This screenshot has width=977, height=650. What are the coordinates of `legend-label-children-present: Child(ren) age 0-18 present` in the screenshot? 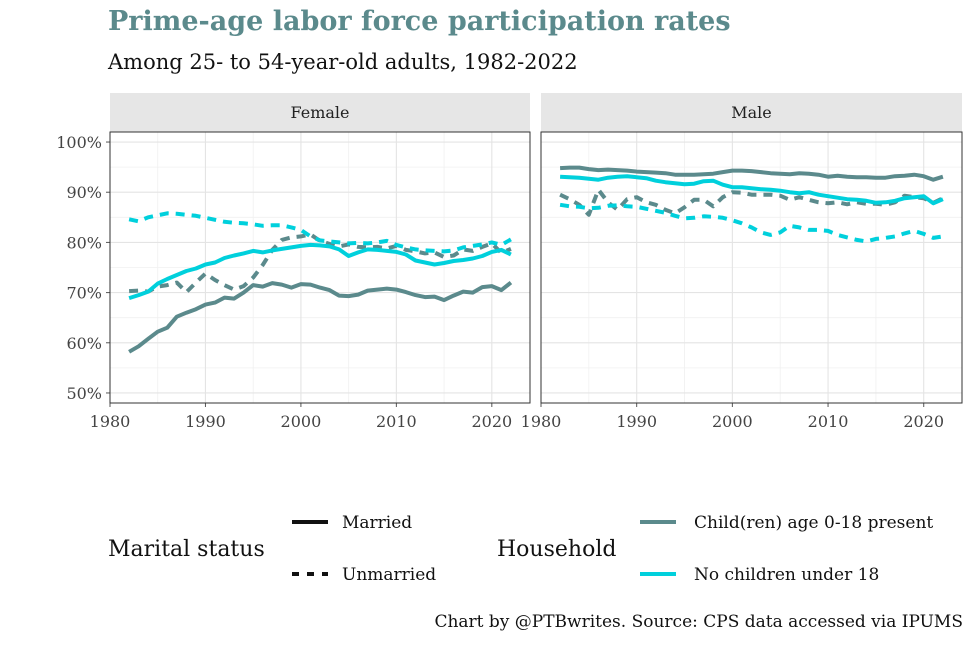 It's located at (813, 523).